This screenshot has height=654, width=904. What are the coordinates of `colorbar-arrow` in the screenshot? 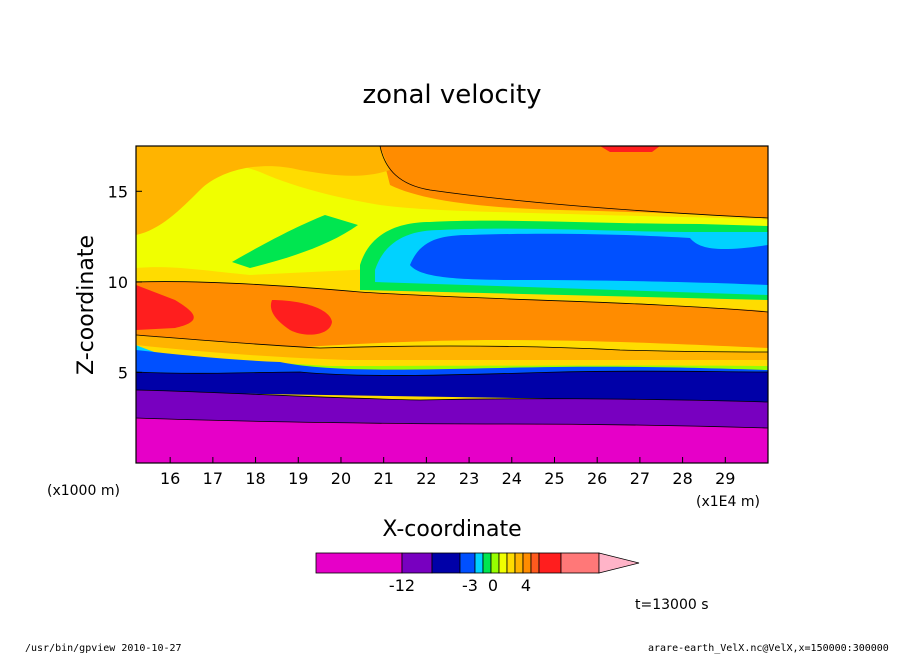 It's located at (619, 563).